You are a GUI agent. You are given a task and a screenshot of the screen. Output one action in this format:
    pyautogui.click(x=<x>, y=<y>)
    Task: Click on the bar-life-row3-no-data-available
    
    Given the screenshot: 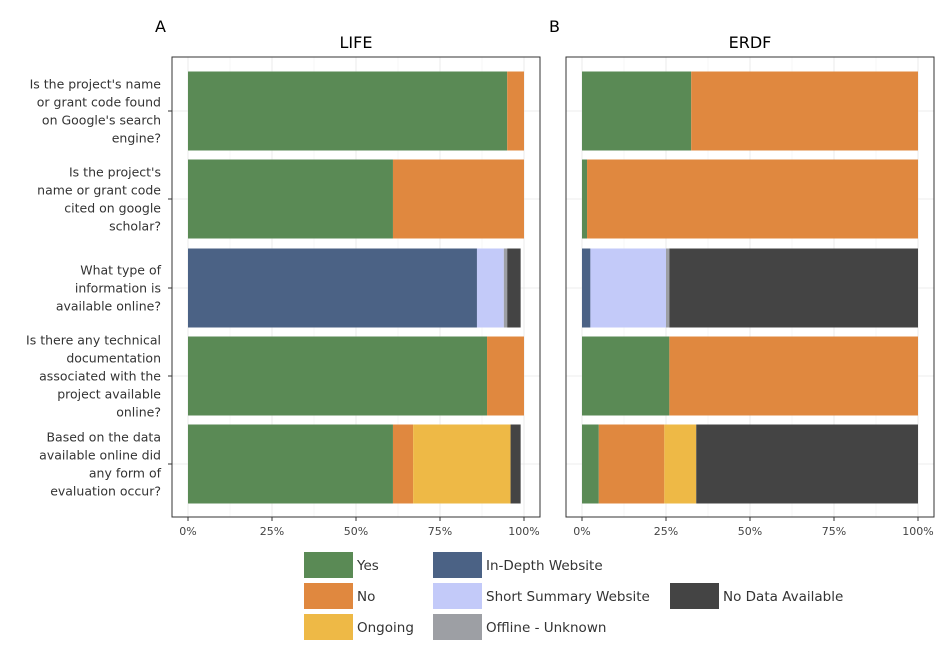 What is the action you would take?
    pyautogui.click(x=514, y=288)
    